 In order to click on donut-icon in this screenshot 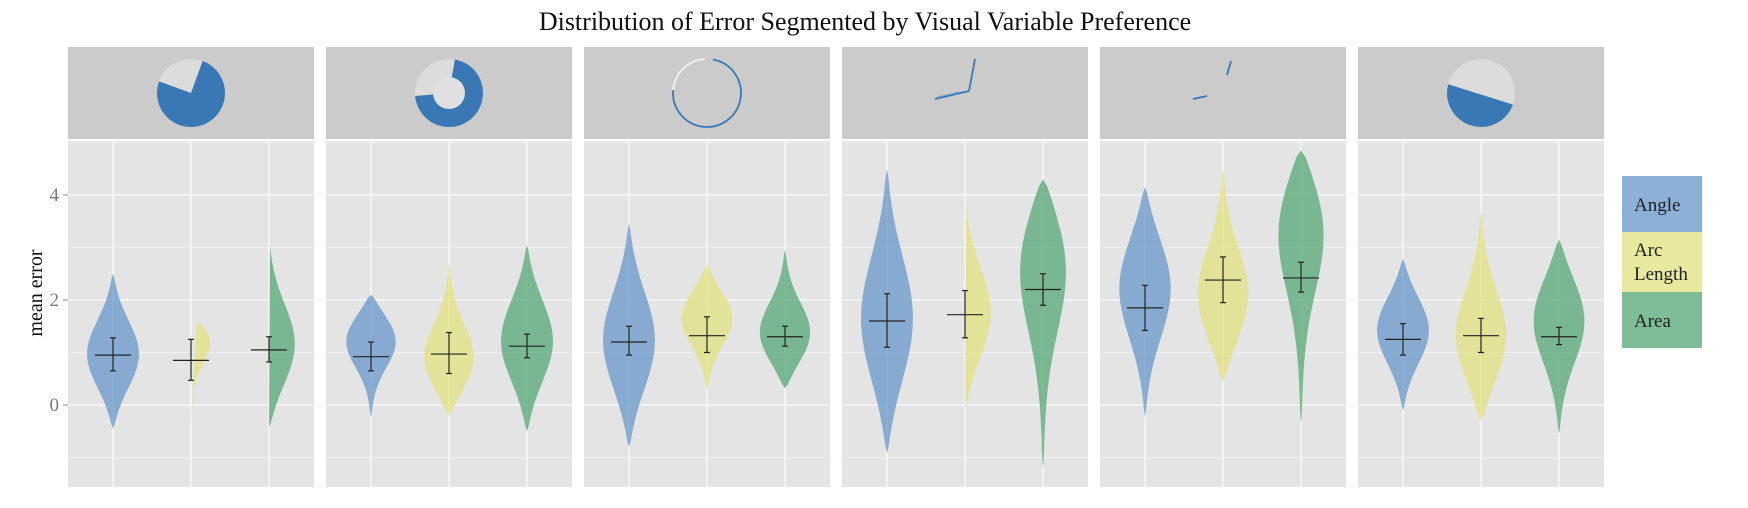, I will do `click(449, 93)`.